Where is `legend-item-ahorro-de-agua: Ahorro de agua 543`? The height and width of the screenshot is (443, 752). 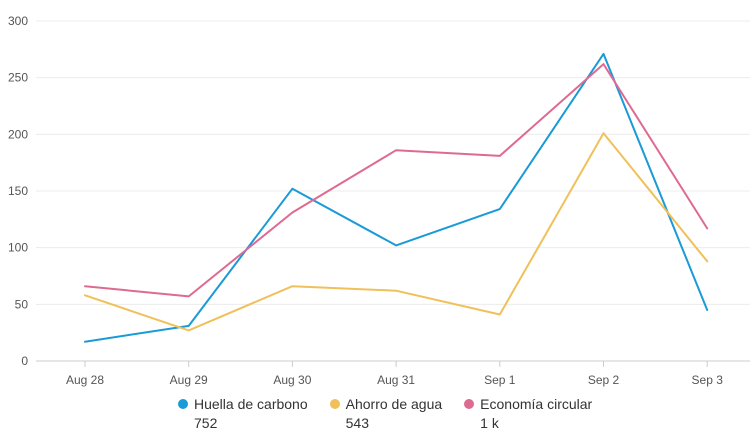 legend-item-ahorro-de-agua: Ahorro de agua 543 is located at coordinates (386, 413).